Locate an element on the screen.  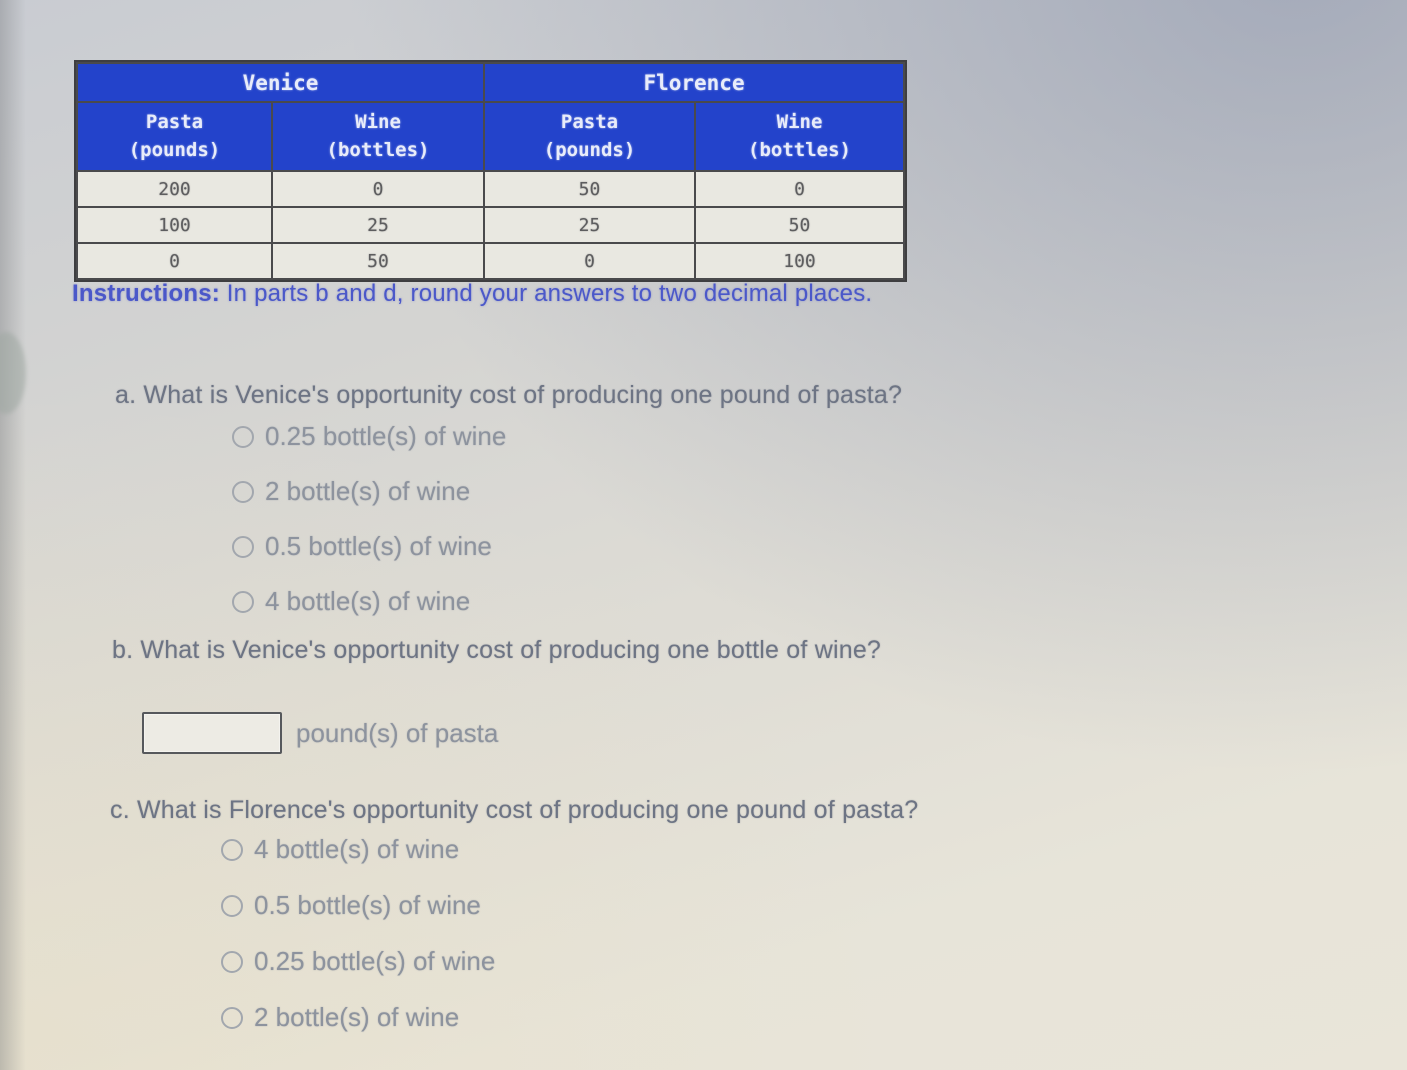
answer-b-input is located at coordinates (212, 733).